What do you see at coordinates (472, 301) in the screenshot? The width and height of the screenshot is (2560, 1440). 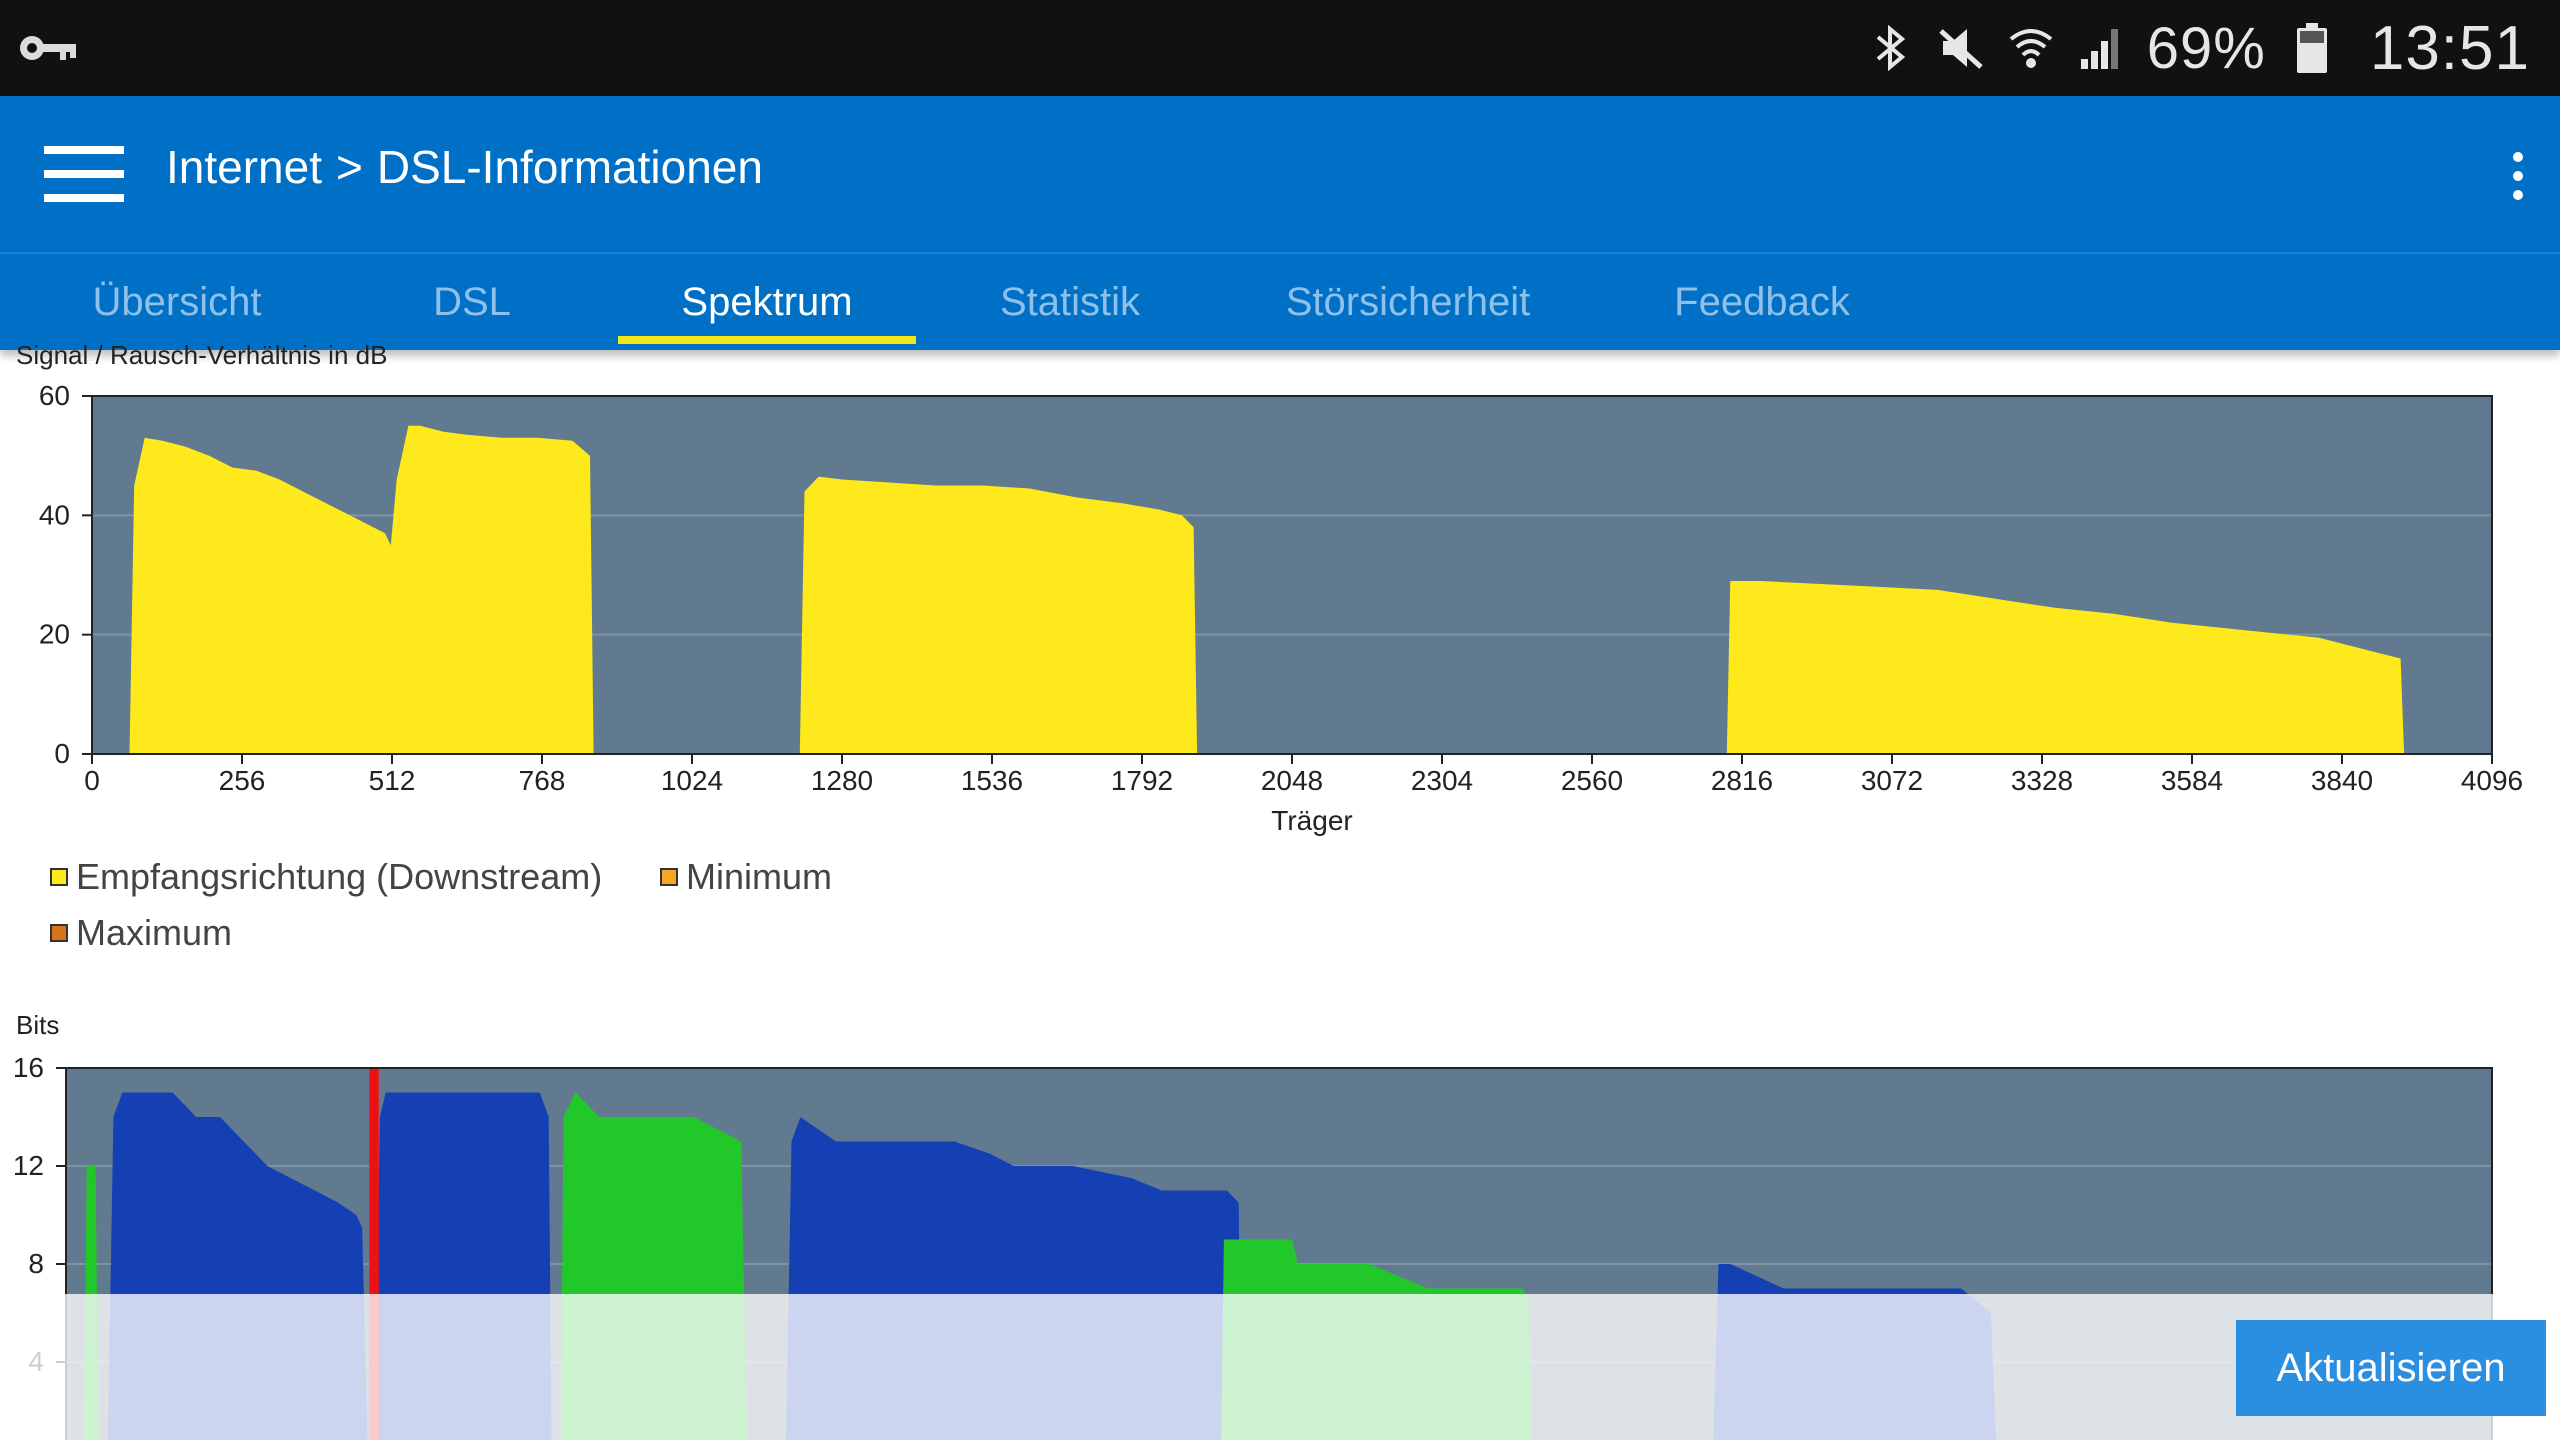 I see `tab-dsl: DSL` at bounding box center [472, 301].